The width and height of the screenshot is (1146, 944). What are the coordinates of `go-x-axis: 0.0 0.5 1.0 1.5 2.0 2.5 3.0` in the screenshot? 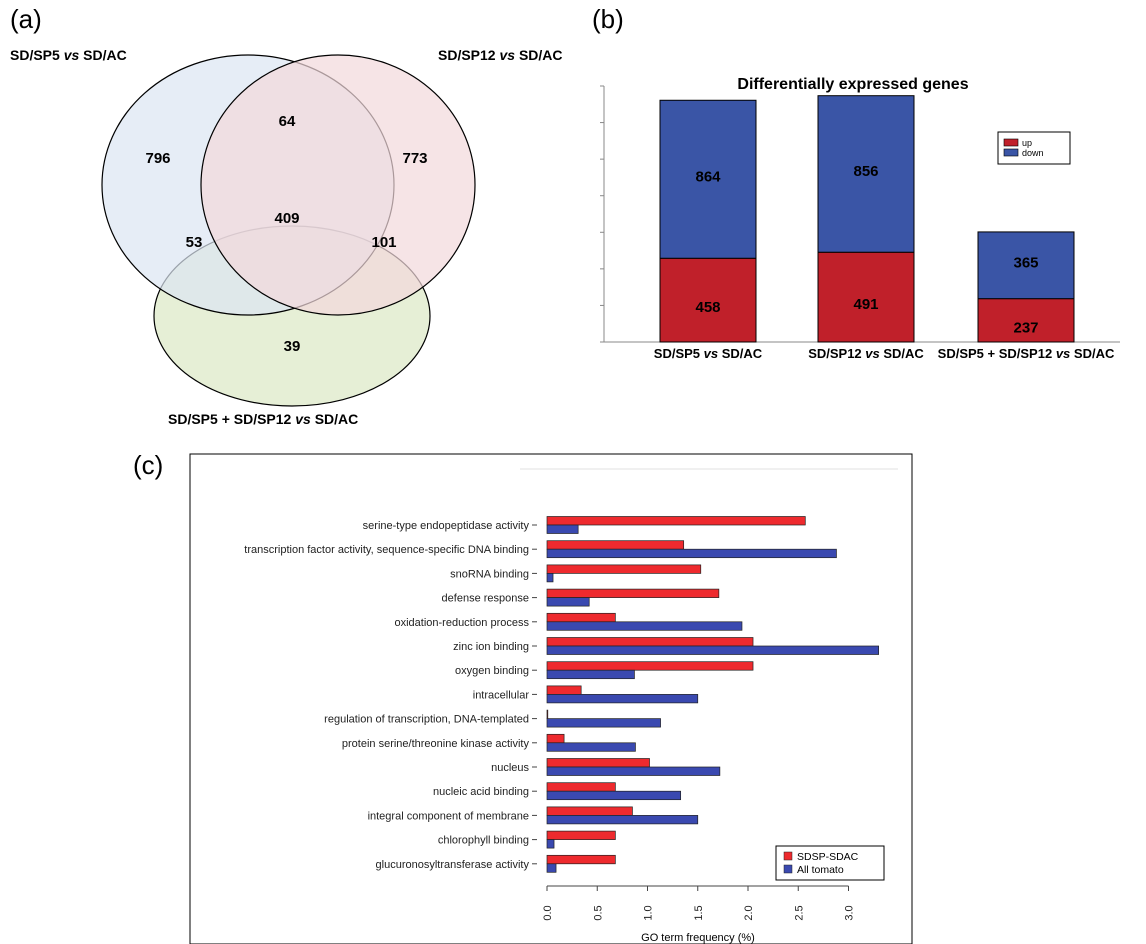 It's located at (699, 903).